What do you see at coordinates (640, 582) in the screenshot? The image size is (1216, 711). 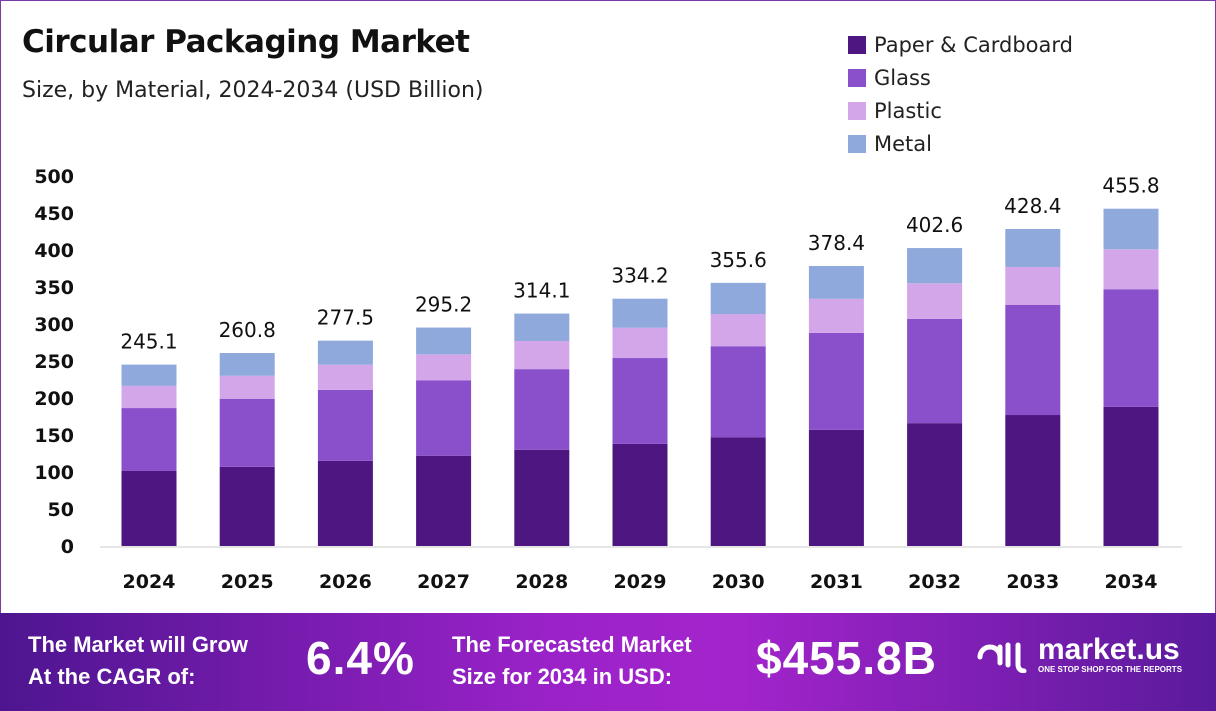 I see `x-tick-label: 2029` at bounding box center [640, 582].